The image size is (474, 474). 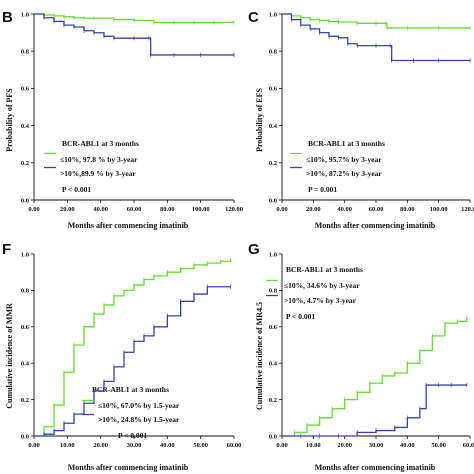 I want to click on y-axis-title-c: Probability of EFS, so click(x=259, y=120).